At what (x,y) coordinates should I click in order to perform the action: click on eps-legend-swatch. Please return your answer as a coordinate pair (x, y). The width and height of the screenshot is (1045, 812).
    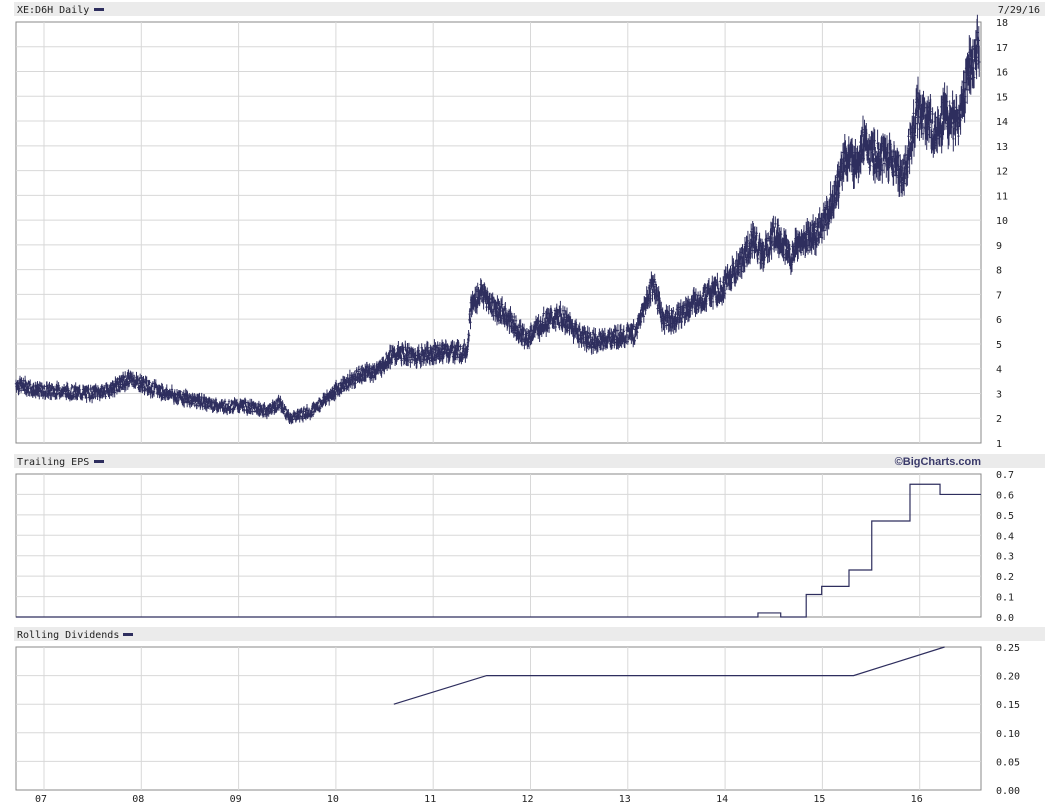
    Looking at the image, I should click on (99, 461).